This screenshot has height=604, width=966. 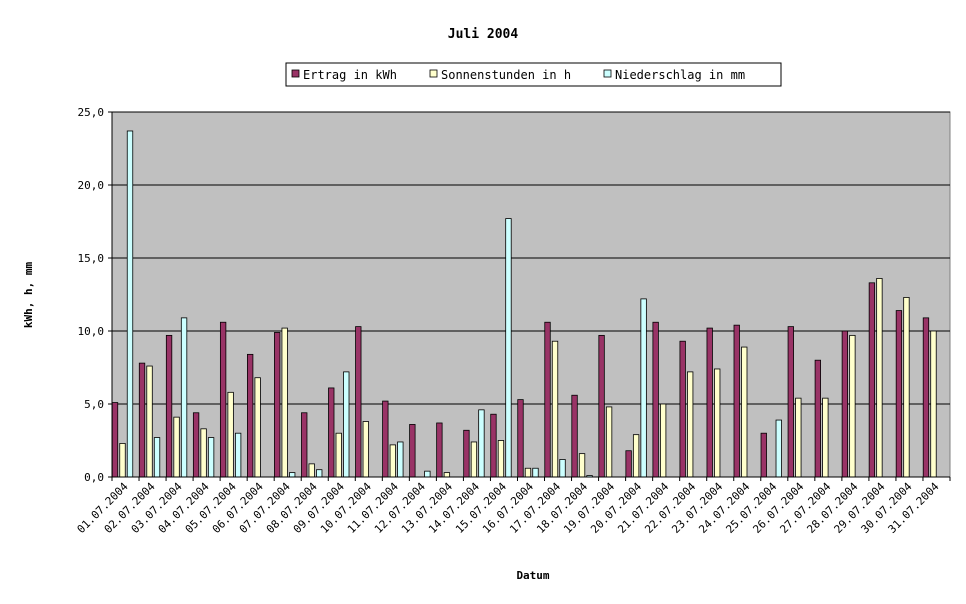 What do you see at coordinates (91, 258) in the screenshot?
I see `y-tick-label: 15,0` at bounding box center [91, 258].